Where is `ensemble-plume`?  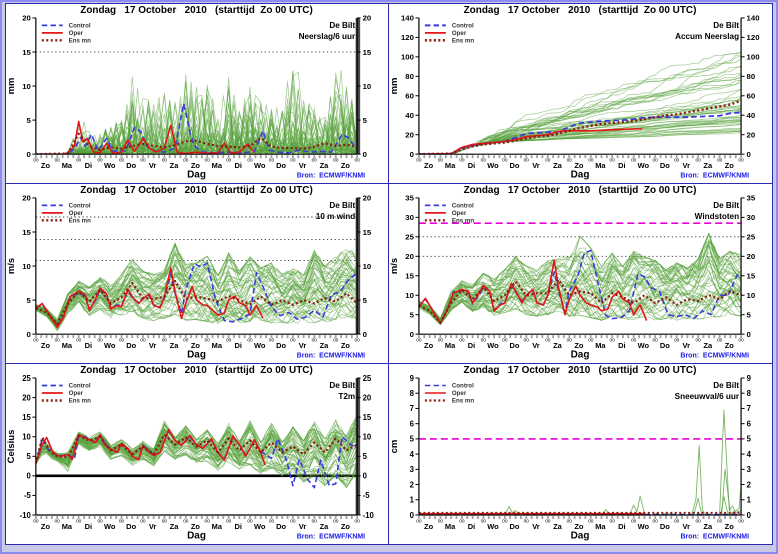 ensemble-plume is located at coordinates (580, 279).